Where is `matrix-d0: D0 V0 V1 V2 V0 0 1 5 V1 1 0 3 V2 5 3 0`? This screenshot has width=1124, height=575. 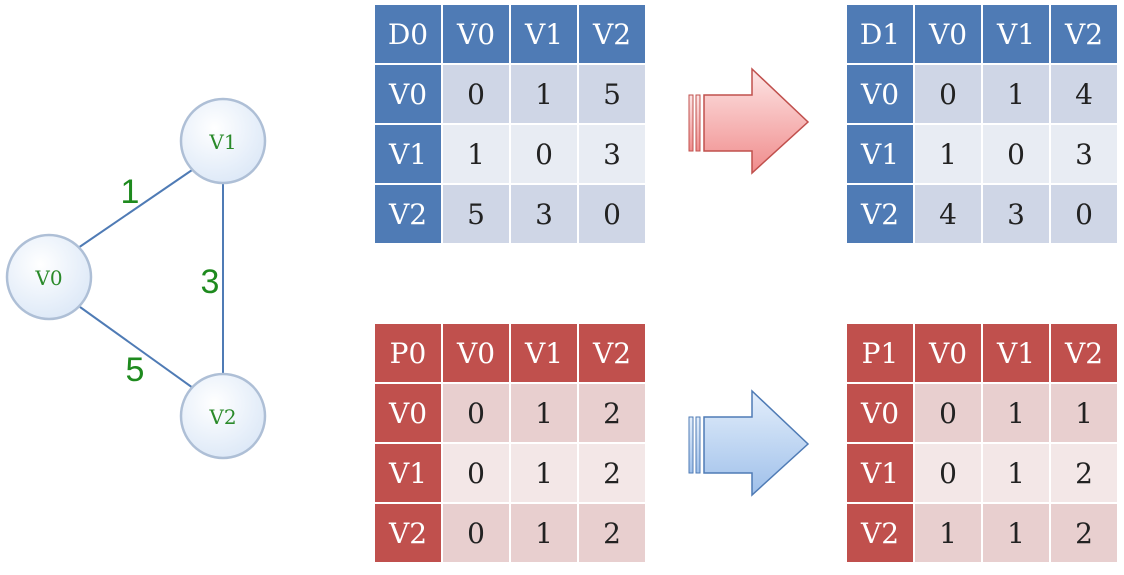 matrix-d0: D0 V0 V1 V2 V0 0 1 5 V1 1 0 3 V2 5 3 0 is located at coordinates (510, 124).